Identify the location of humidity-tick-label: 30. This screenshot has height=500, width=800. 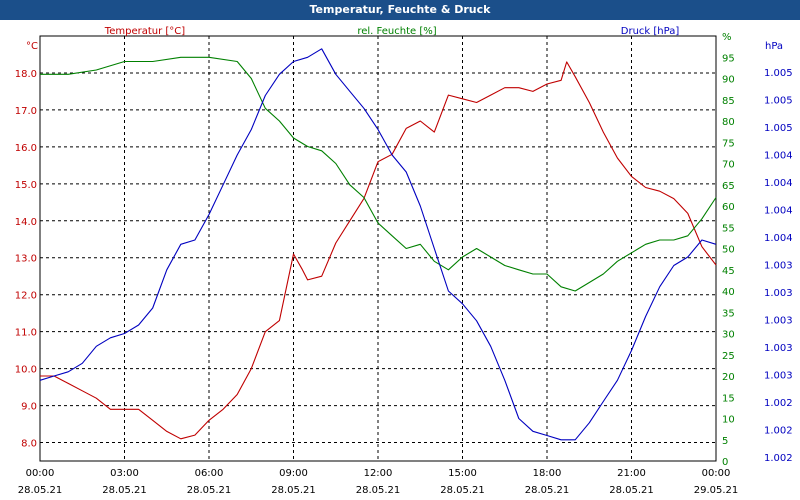
(728, 335).